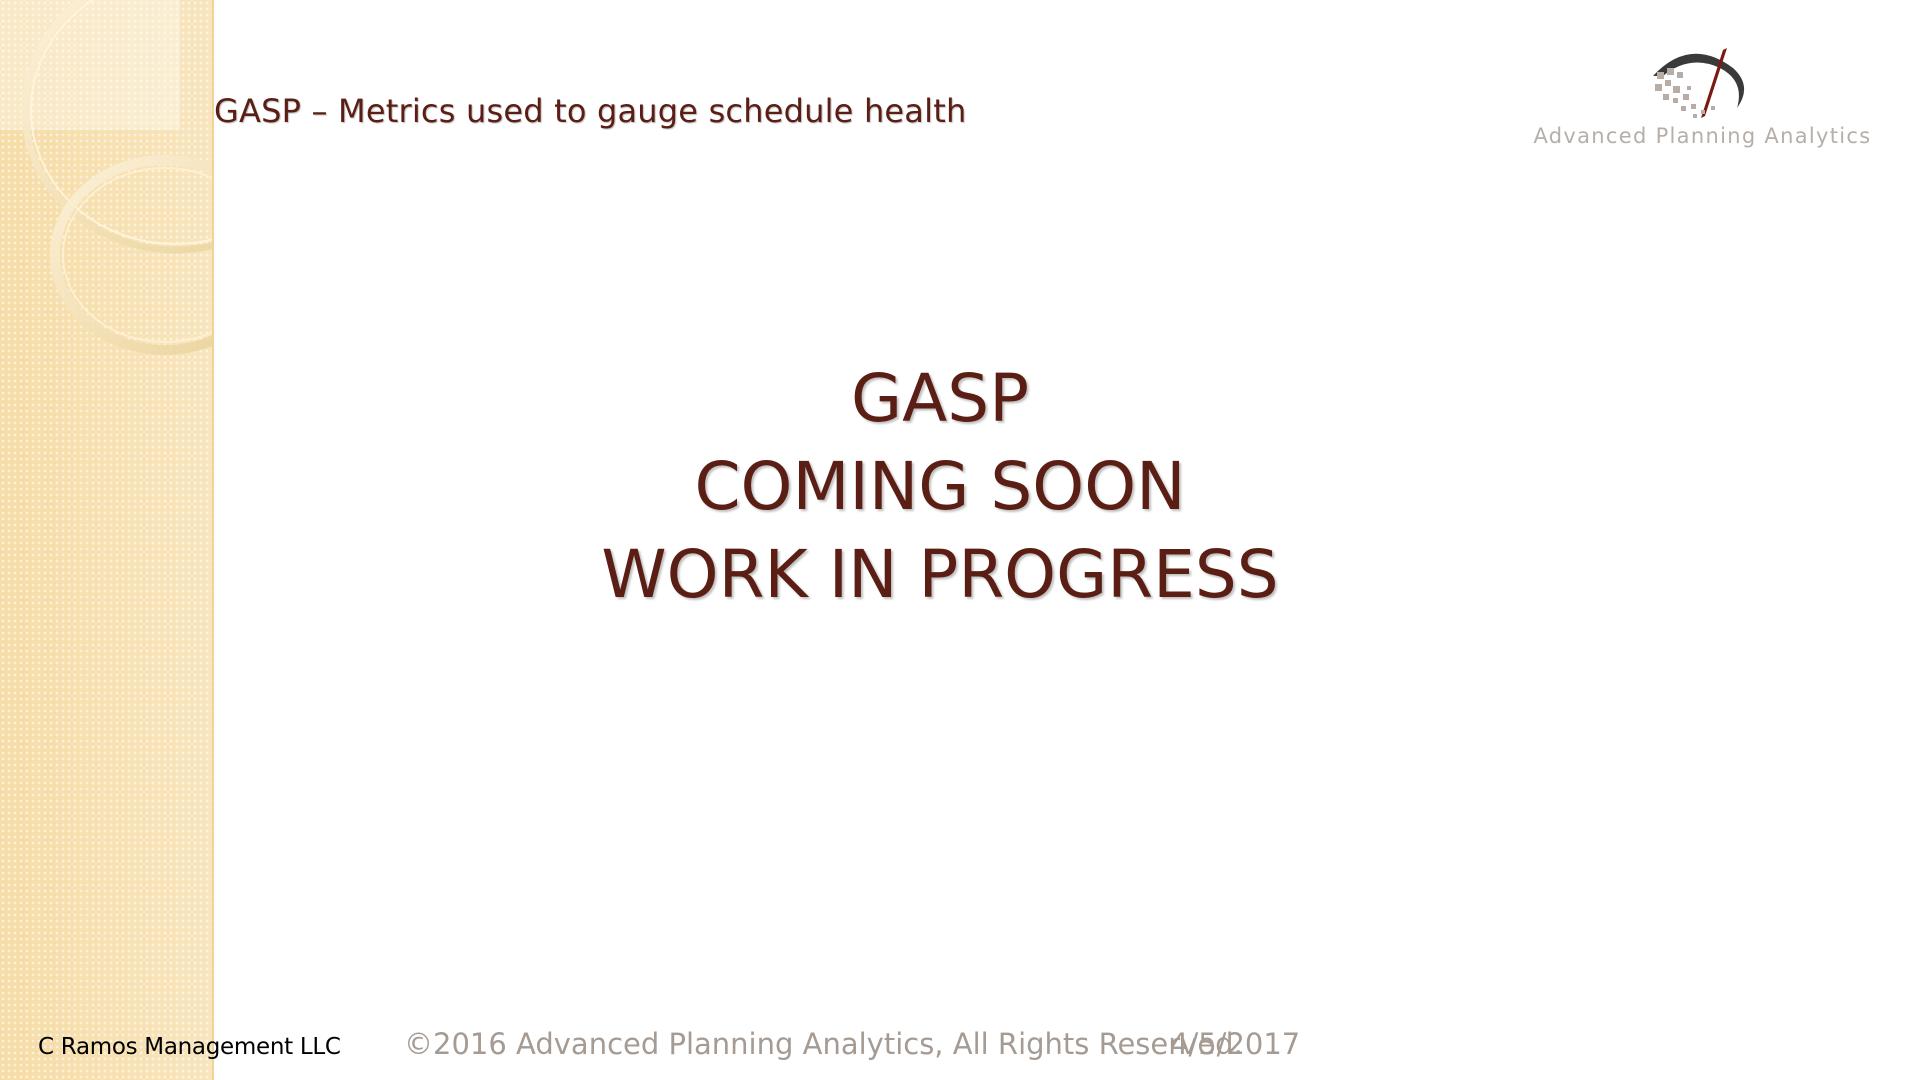  I want to click on main-line-coming-soon: COMING SOON, so click(940, 486).